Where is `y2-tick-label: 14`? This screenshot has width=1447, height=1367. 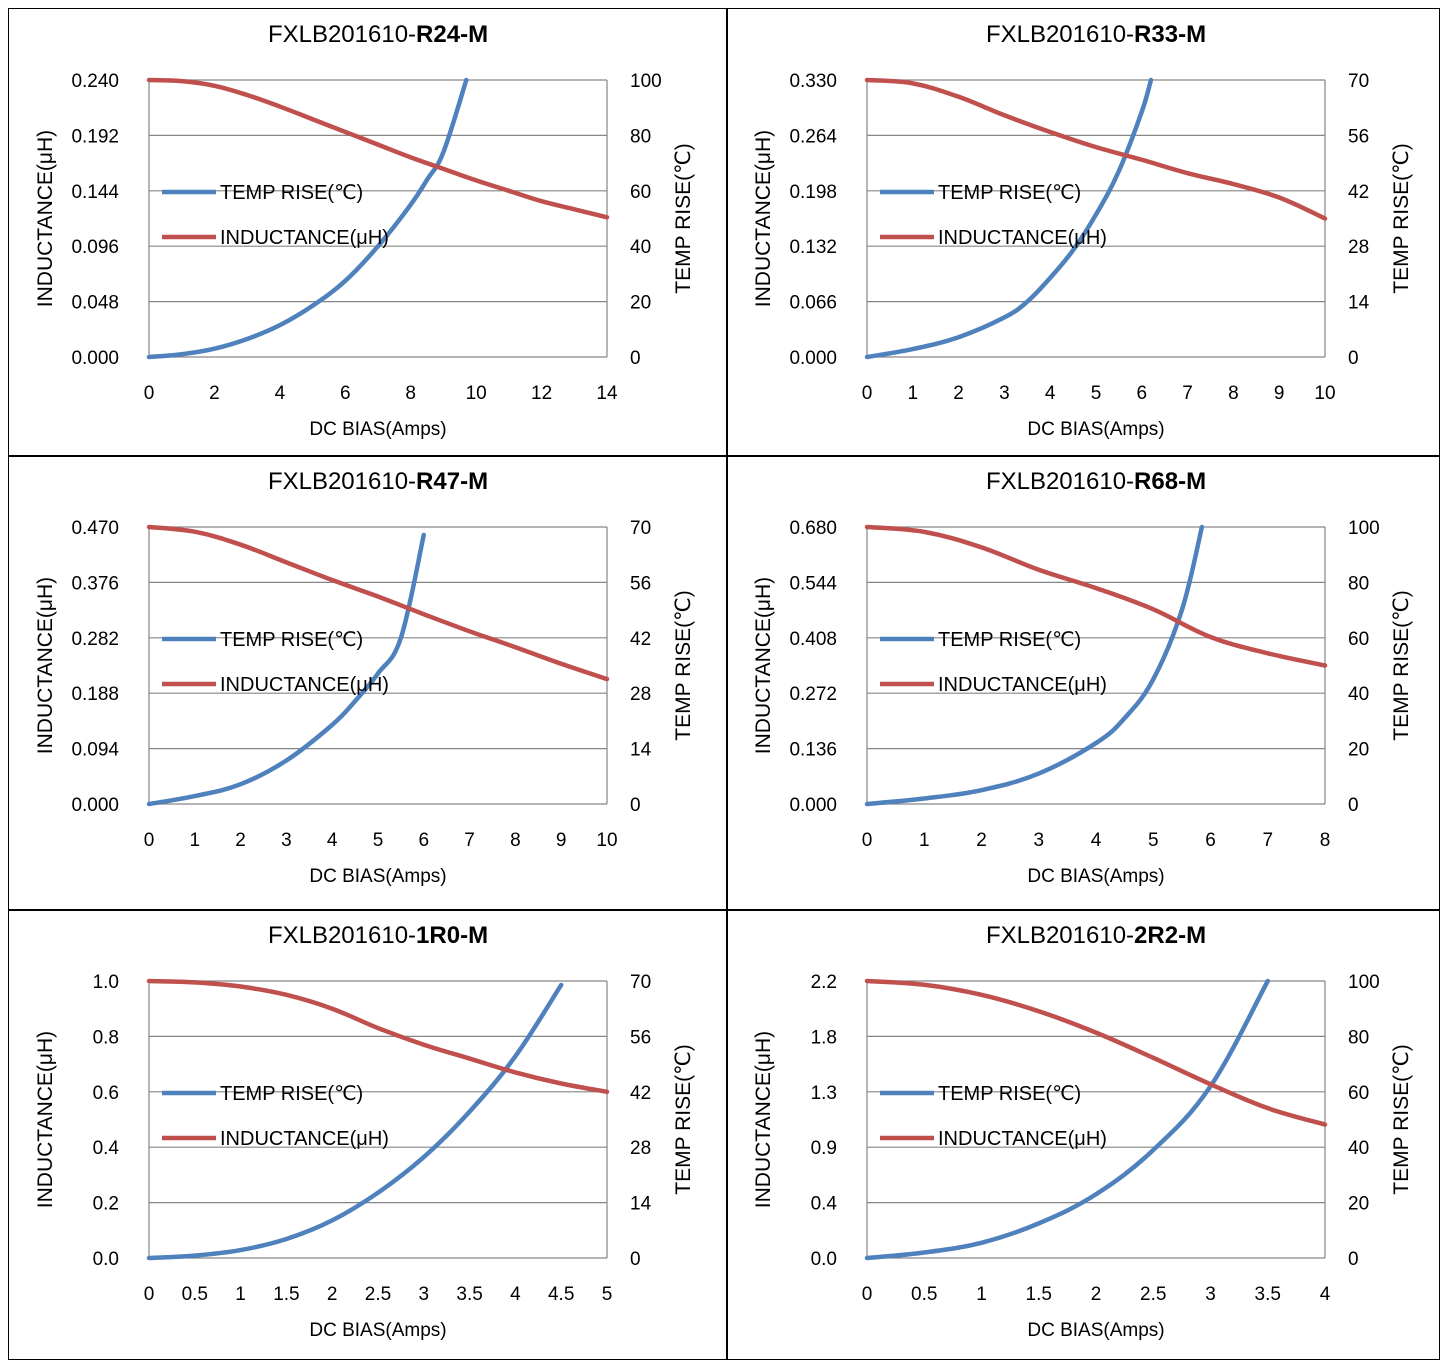
y2-tick-label: 14 is located at coordinates (641, 750).